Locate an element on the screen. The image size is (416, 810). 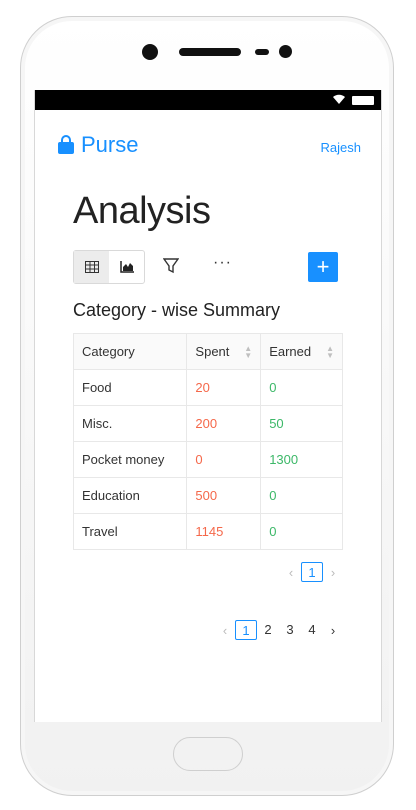
table-row: Travel 1145 0 is located at coordinates (207, 531).